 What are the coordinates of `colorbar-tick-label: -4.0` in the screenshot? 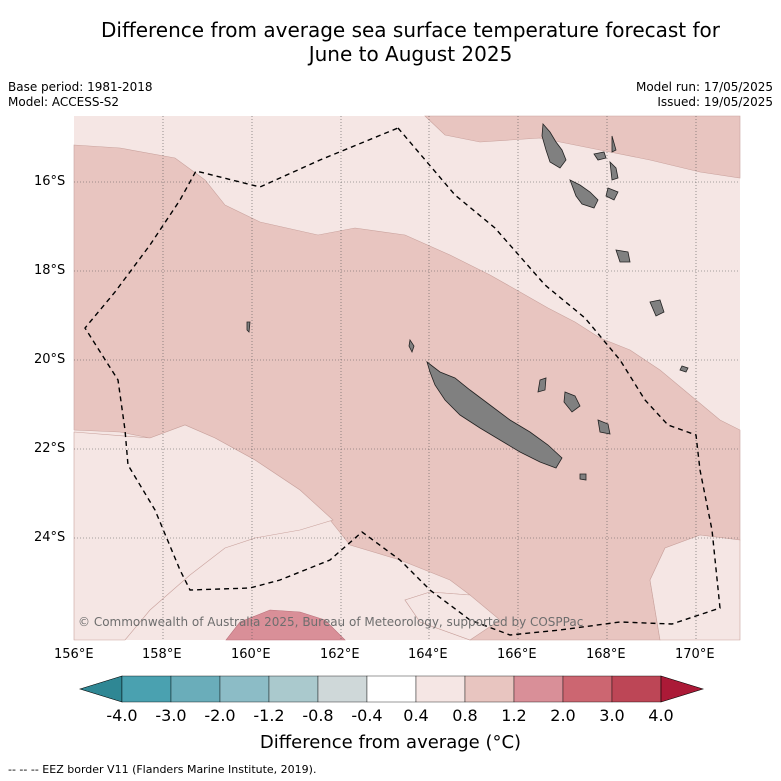 It's located at (122, 715).